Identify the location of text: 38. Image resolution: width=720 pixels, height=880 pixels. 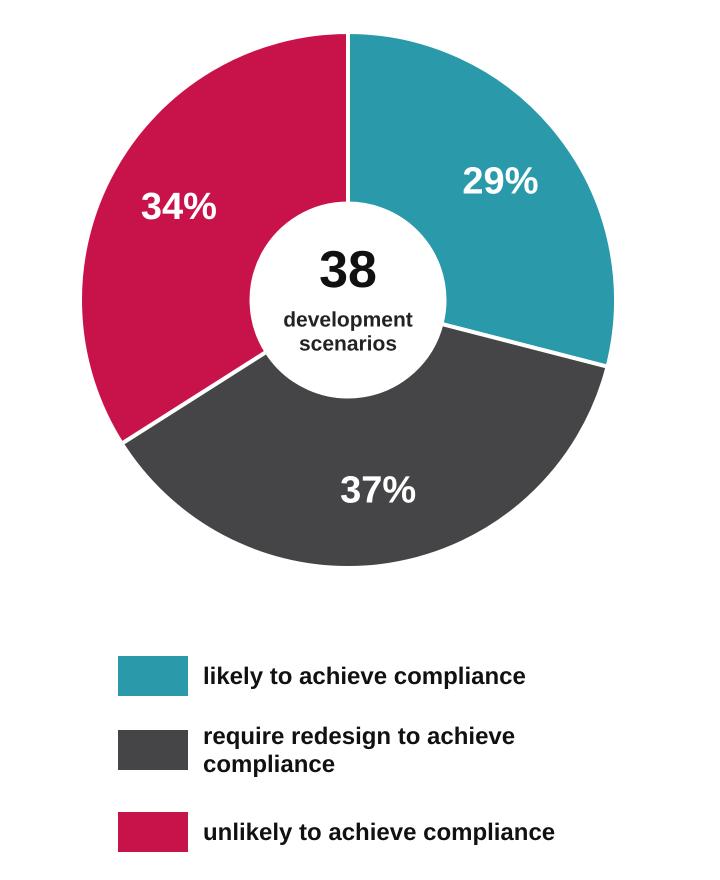
(348, 270).